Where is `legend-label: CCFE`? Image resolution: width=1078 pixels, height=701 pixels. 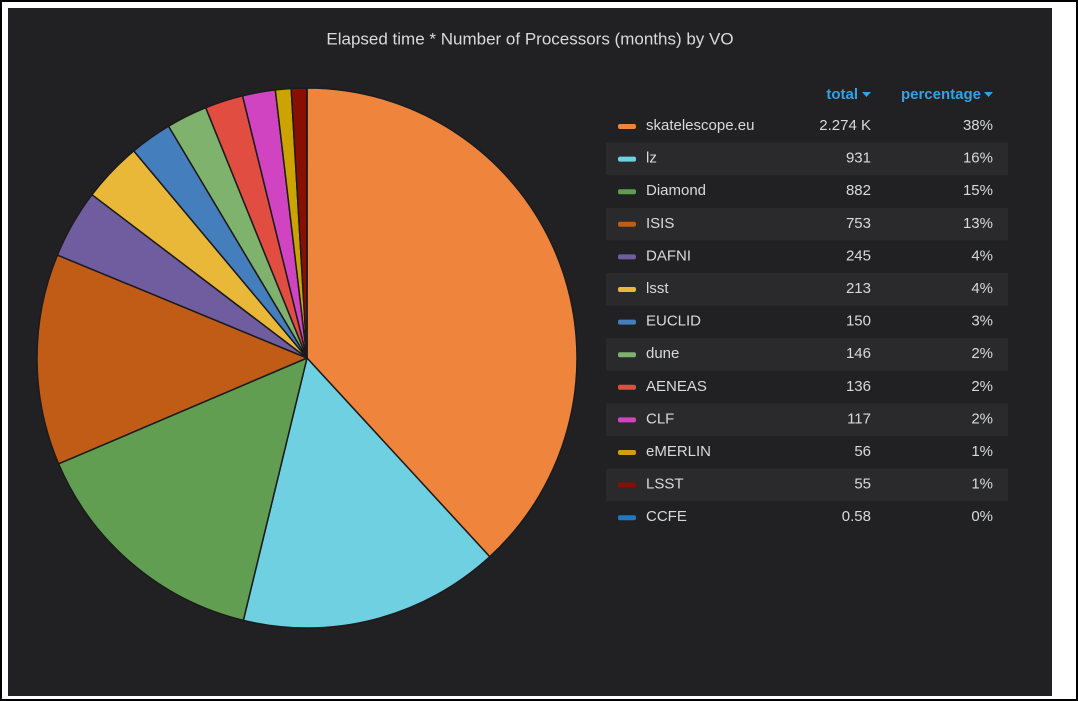 legend-label: CCFE is located at coordinates (666, 516).